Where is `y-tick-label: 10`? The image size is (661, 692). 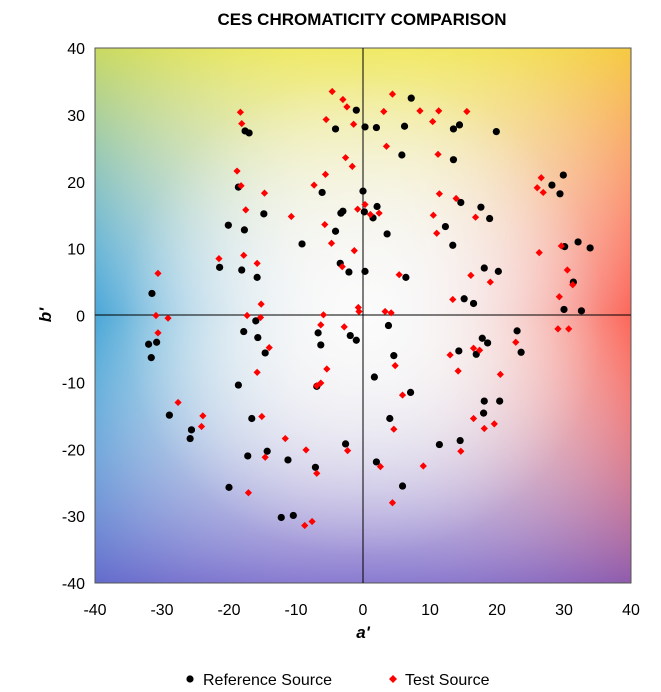 y-tick-label: 10 is located at coordinates (76, 250).